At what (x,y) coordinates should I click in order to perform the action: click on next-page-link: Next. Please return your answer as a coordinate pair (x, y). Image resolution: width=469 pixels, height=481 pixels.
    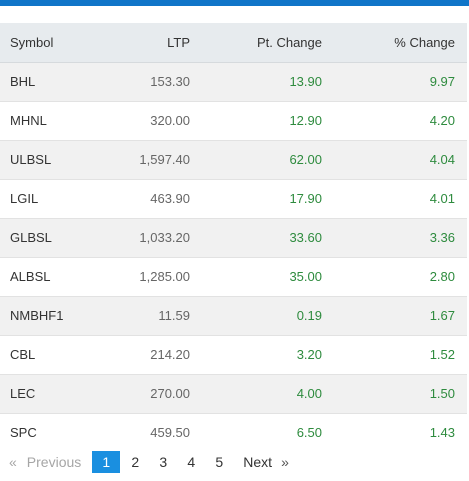
    Looking at the image, I should click on (258, 462).